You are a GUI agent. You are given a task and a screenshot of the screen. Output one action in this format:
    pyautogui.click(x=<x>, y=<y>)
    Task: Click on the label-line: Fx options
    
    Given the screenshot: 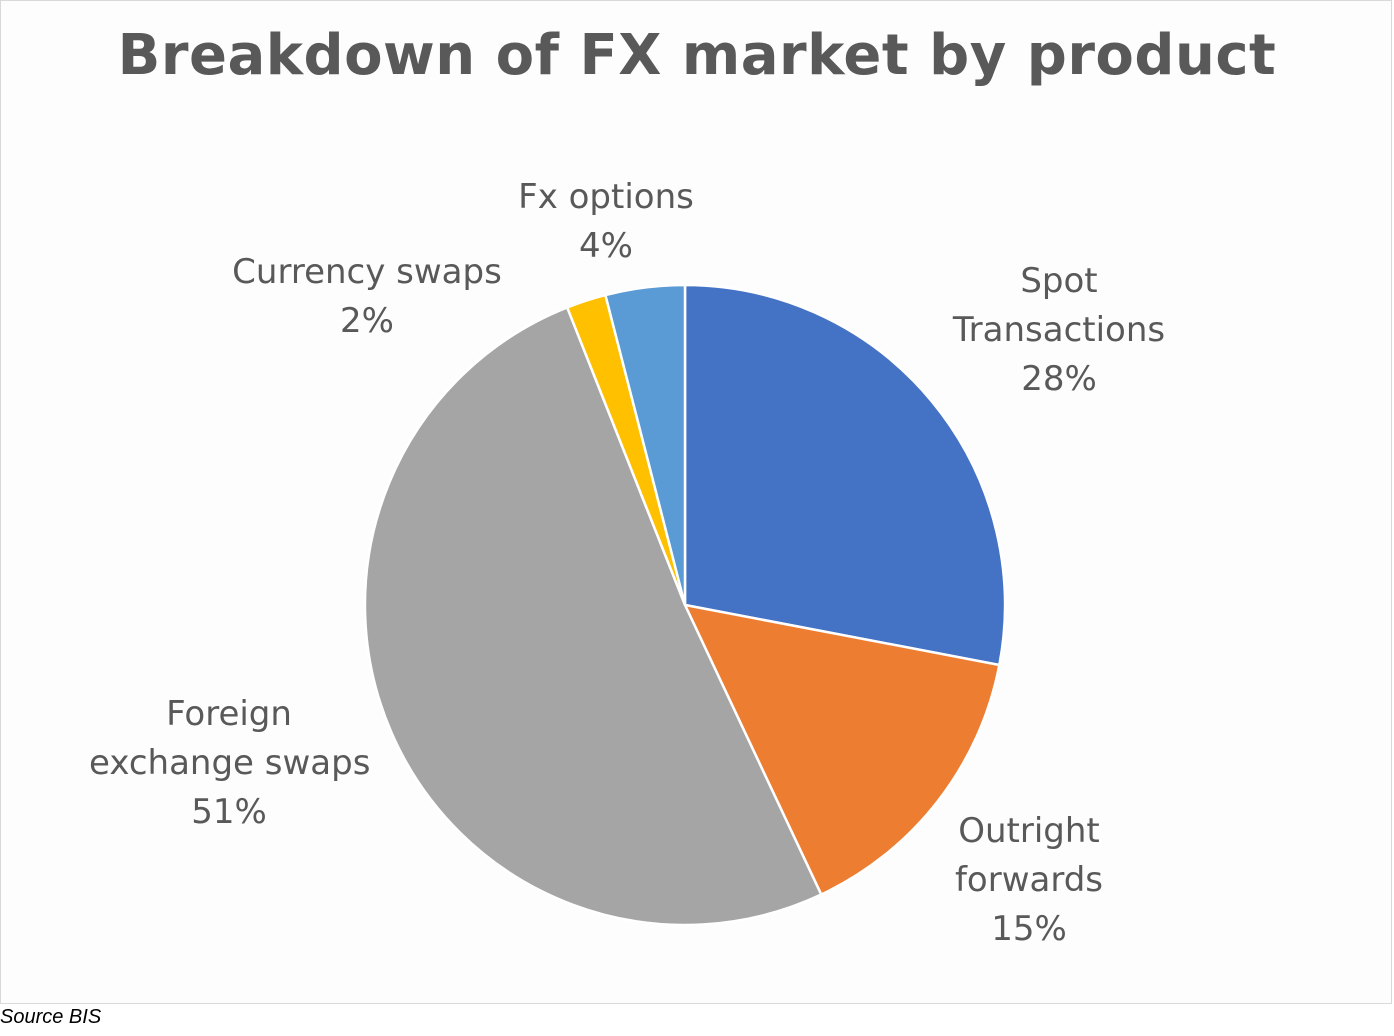 What is the action you would take?
    pyautogui.click(x=606, y=197)
    